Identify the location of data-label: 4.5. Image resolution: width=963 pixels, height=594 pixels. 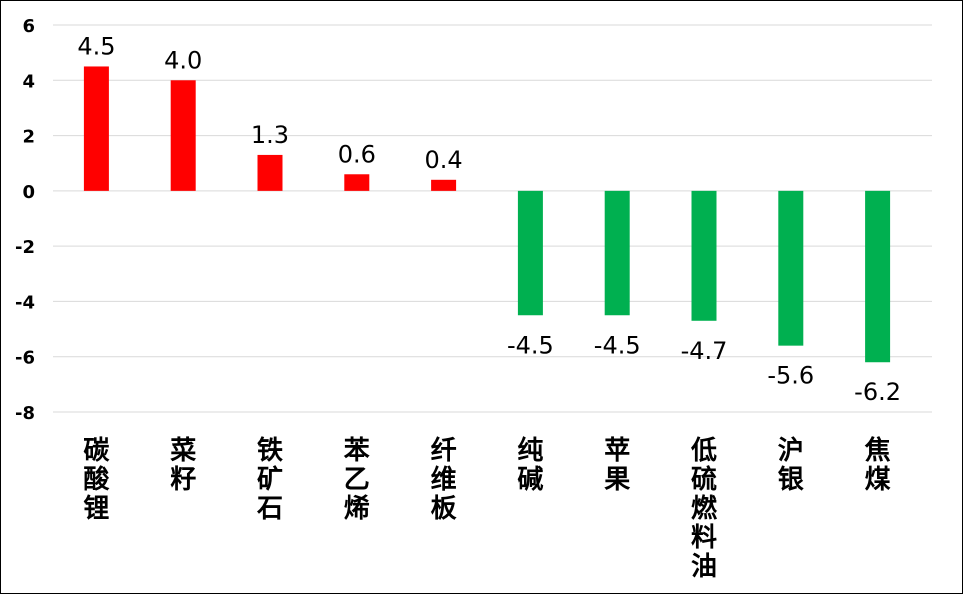
(96, 46).